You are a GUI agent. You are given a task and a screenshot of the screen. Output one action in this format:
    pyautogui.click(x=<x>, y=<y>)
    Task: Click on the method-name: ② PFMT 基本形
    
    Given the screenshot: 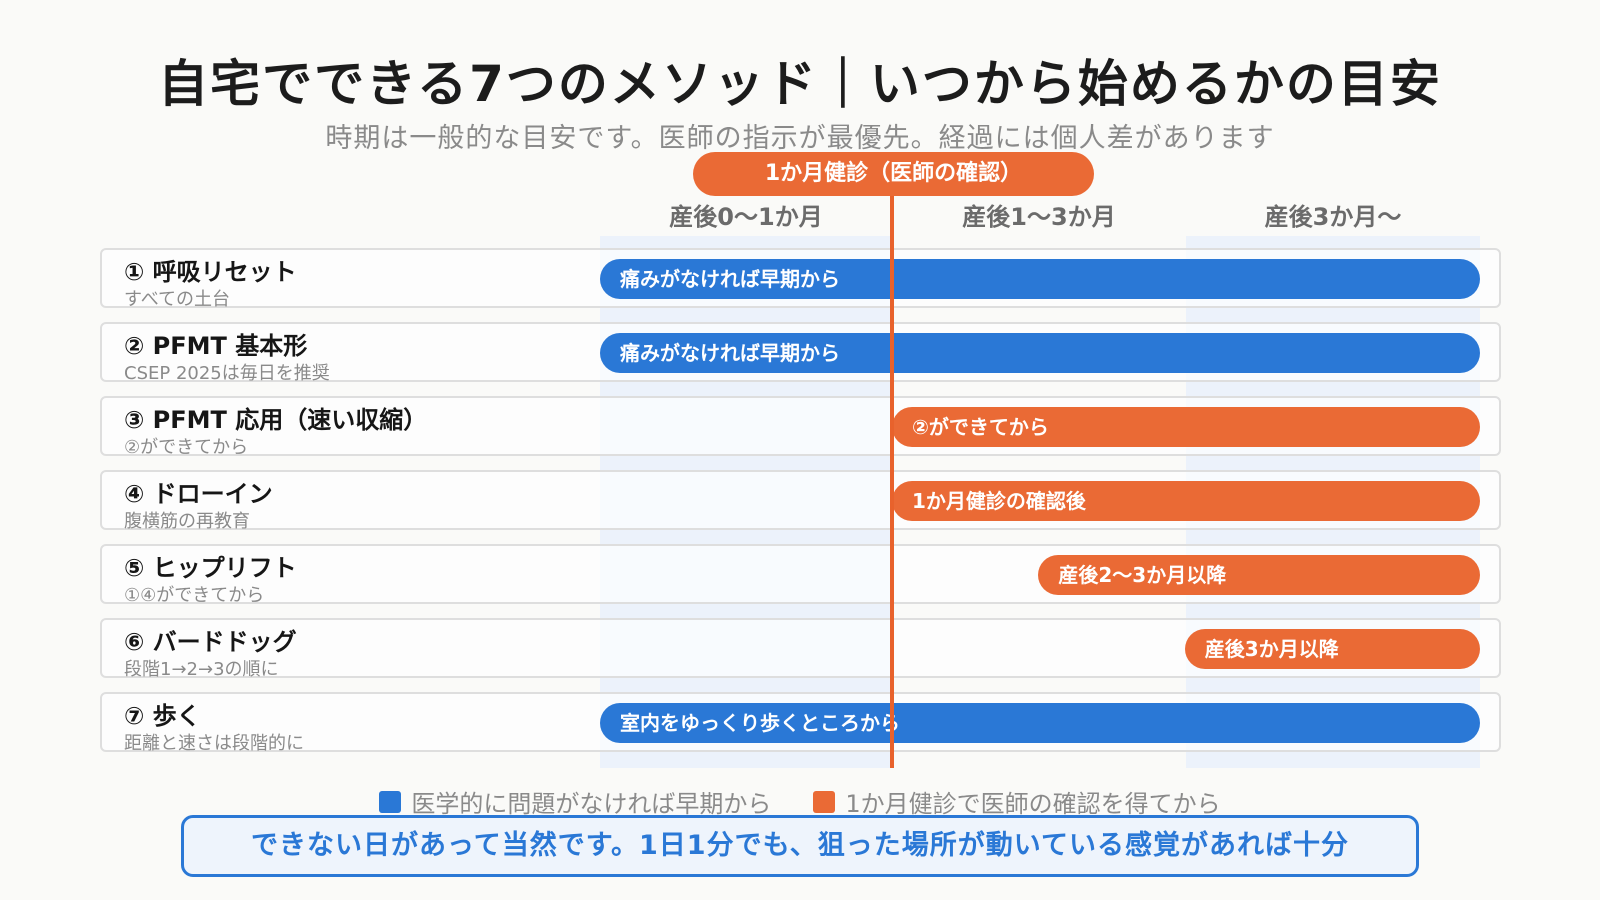 What is the action you would take?
    pyautogui.click(x=216, y=346)
    